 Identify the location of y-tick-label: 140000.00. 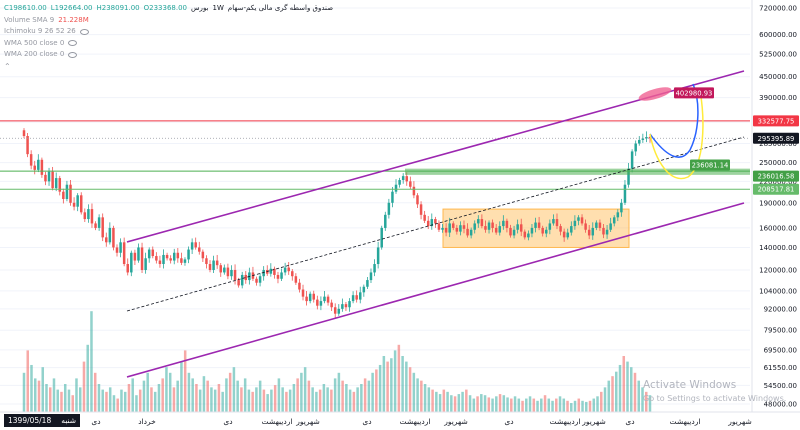
(778, 248).